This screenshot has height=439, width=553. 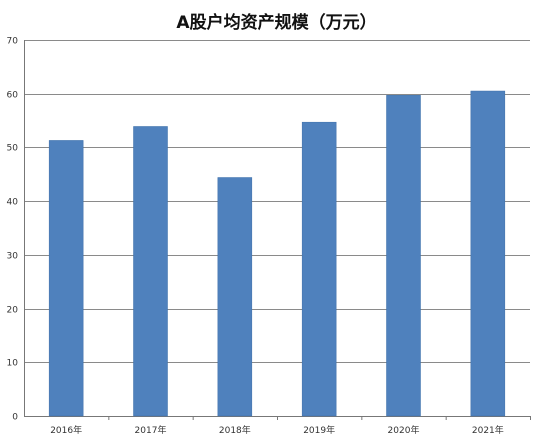 What do you see at coordinates (151, 430) in the screenshot?
I see `x-tick-label: 2017年` at bounding box center [151, 430].